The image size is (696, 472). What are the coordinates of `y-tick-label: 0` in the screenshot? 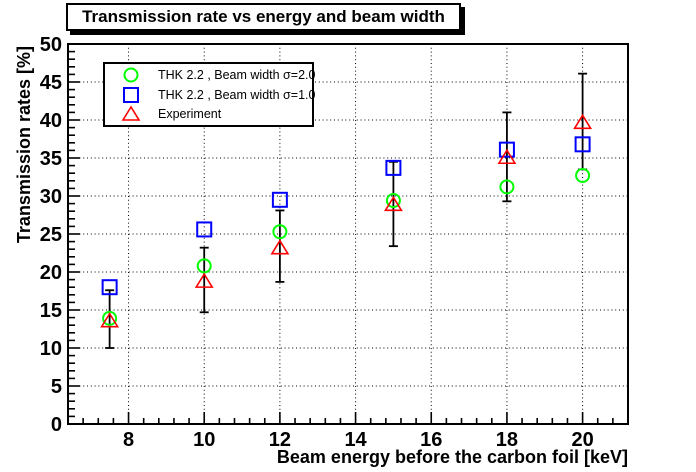 It's located at (56, 425).